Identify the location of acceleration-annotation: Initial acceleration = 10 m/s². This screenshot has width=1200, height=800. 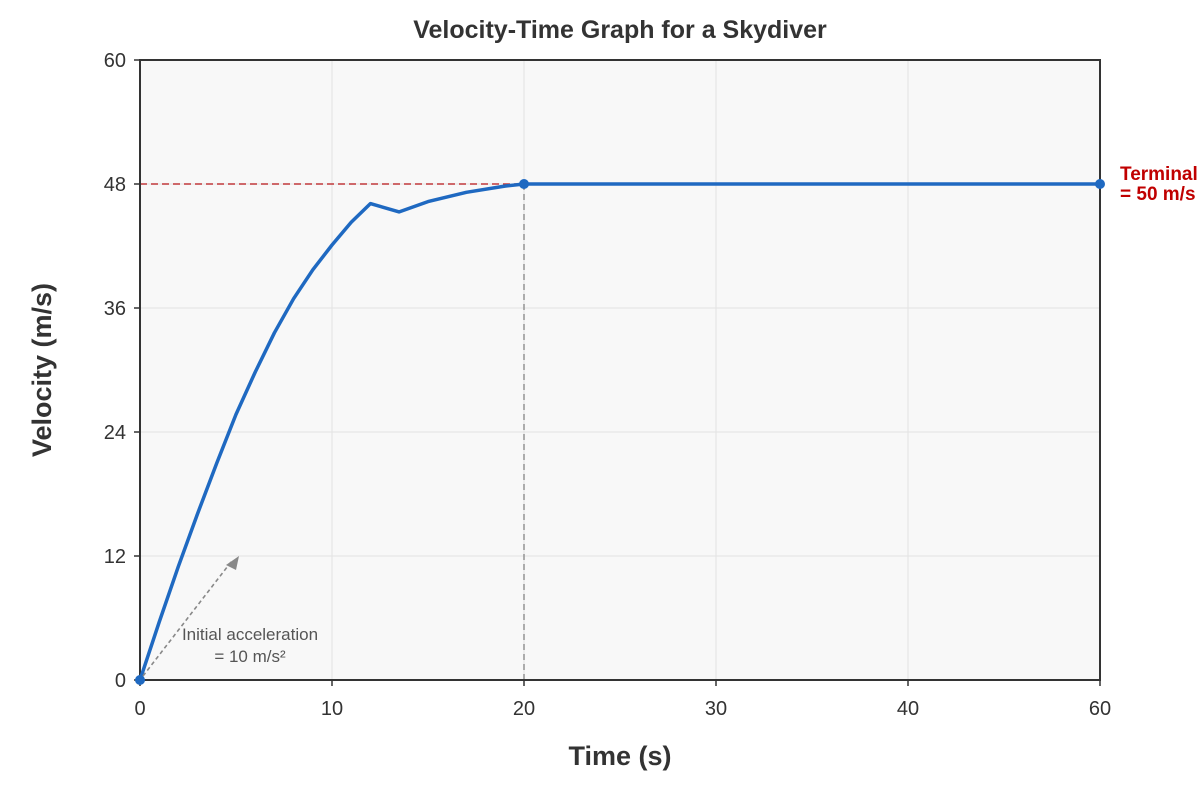
(230, 616).